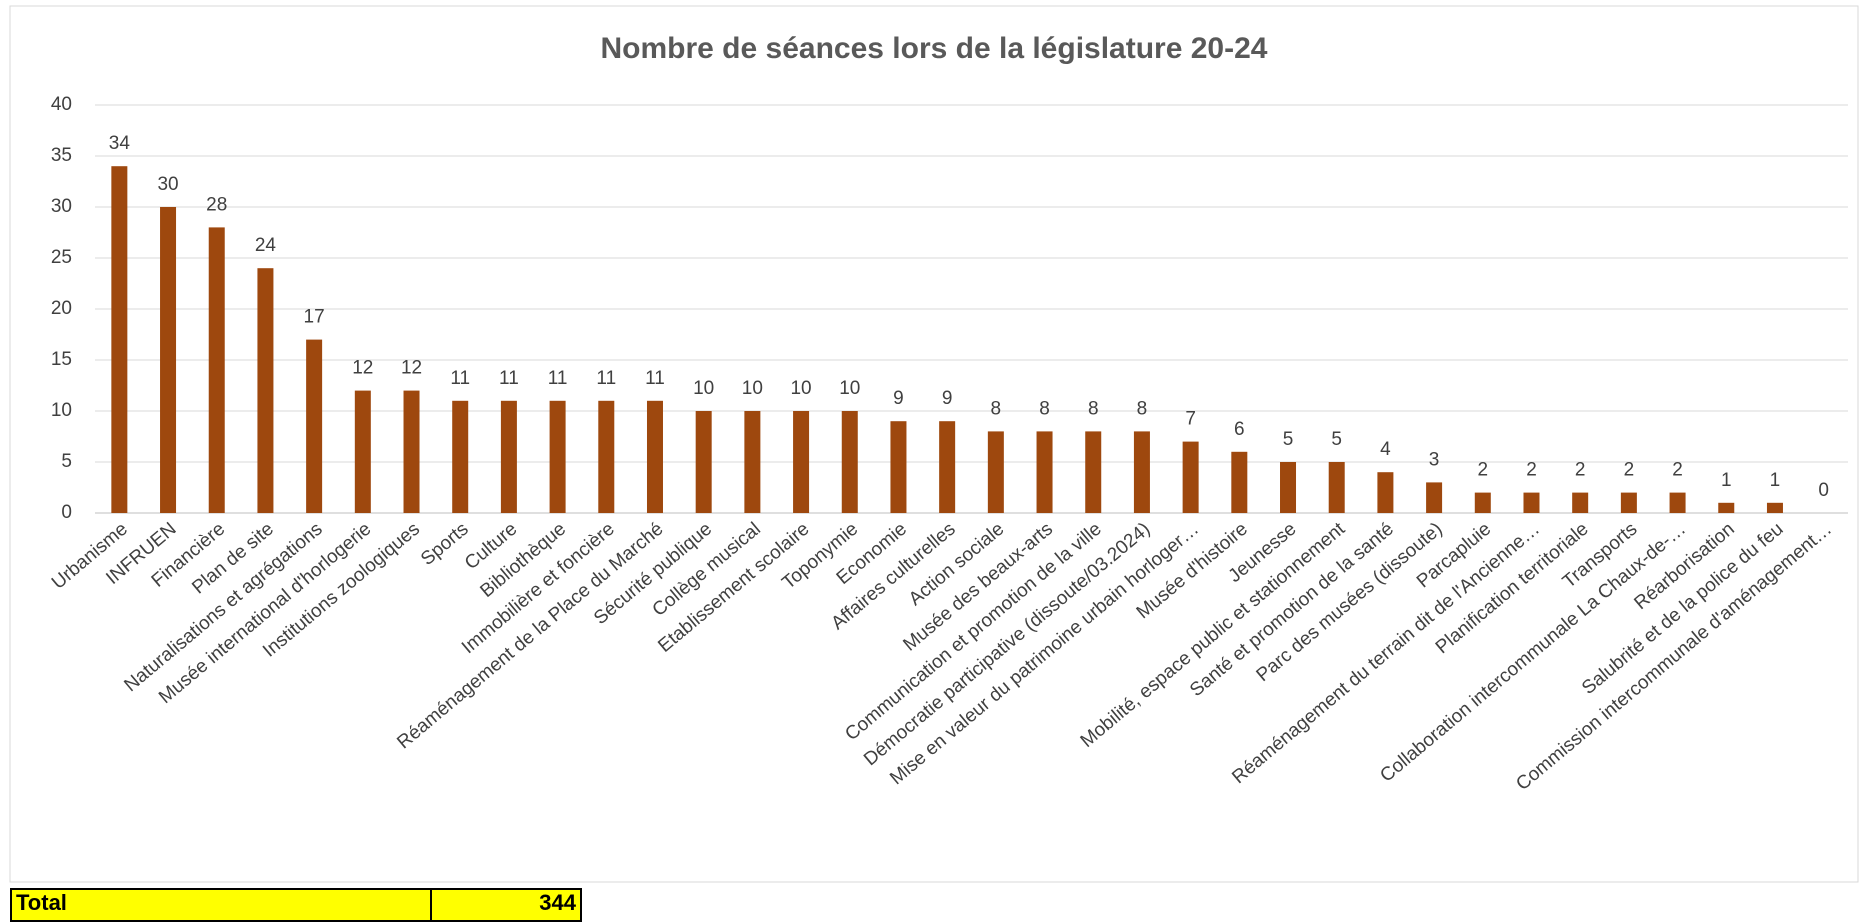 The height and width of the screenshot is (922, 1869). I want to click on total-table: Total 344, so click(296, 905).